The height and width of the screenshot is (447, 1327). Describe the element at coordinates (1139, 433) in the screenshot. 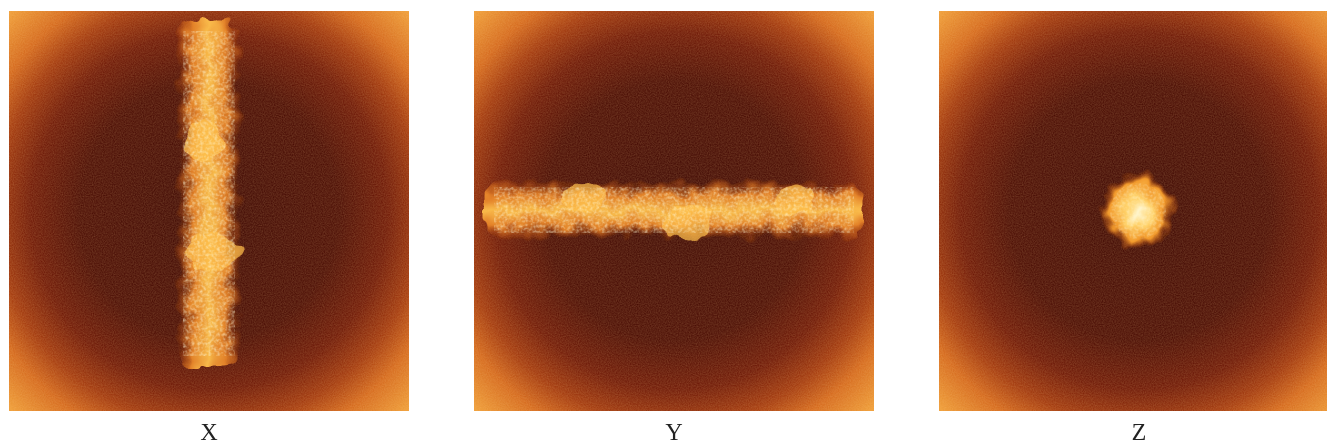

I see `panel-label-z: Z` at that location.